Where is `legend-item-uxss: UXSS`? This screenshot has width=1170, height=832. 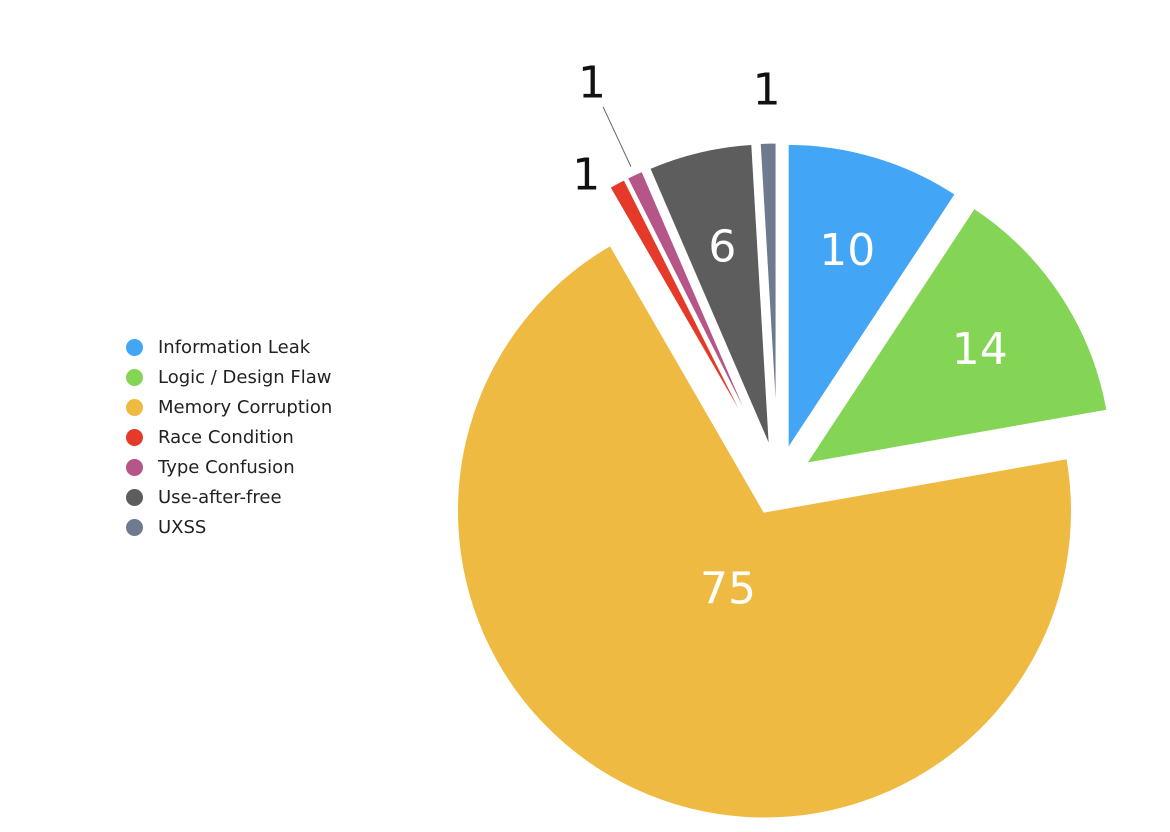 legend-item-uxss: UXSS is located at coordinates (229, 527).